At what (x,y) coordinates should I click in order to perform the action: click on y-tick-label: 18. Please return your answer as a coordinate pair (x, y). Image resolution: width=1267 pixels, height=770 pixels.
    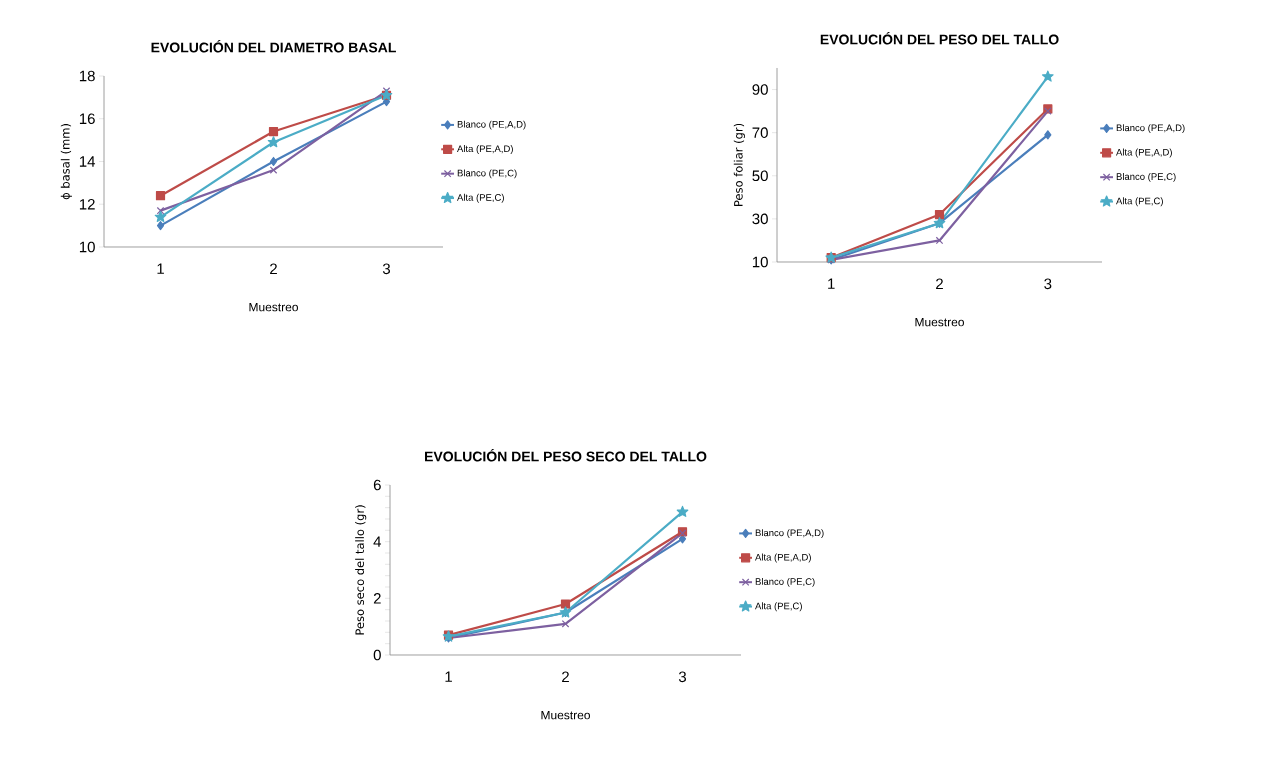
    Looking at the image, I should click on (87, 76).